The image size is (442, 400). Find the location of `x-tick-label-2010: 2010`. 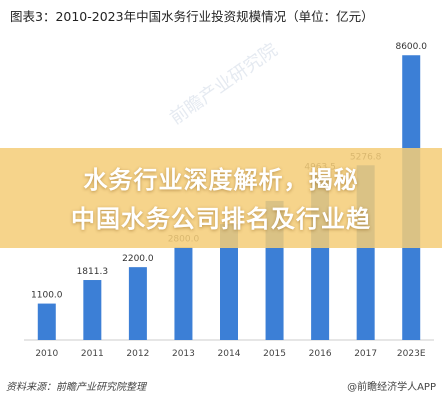

x-tick-label-2010: 2010 is located at coordinates (46, 354).